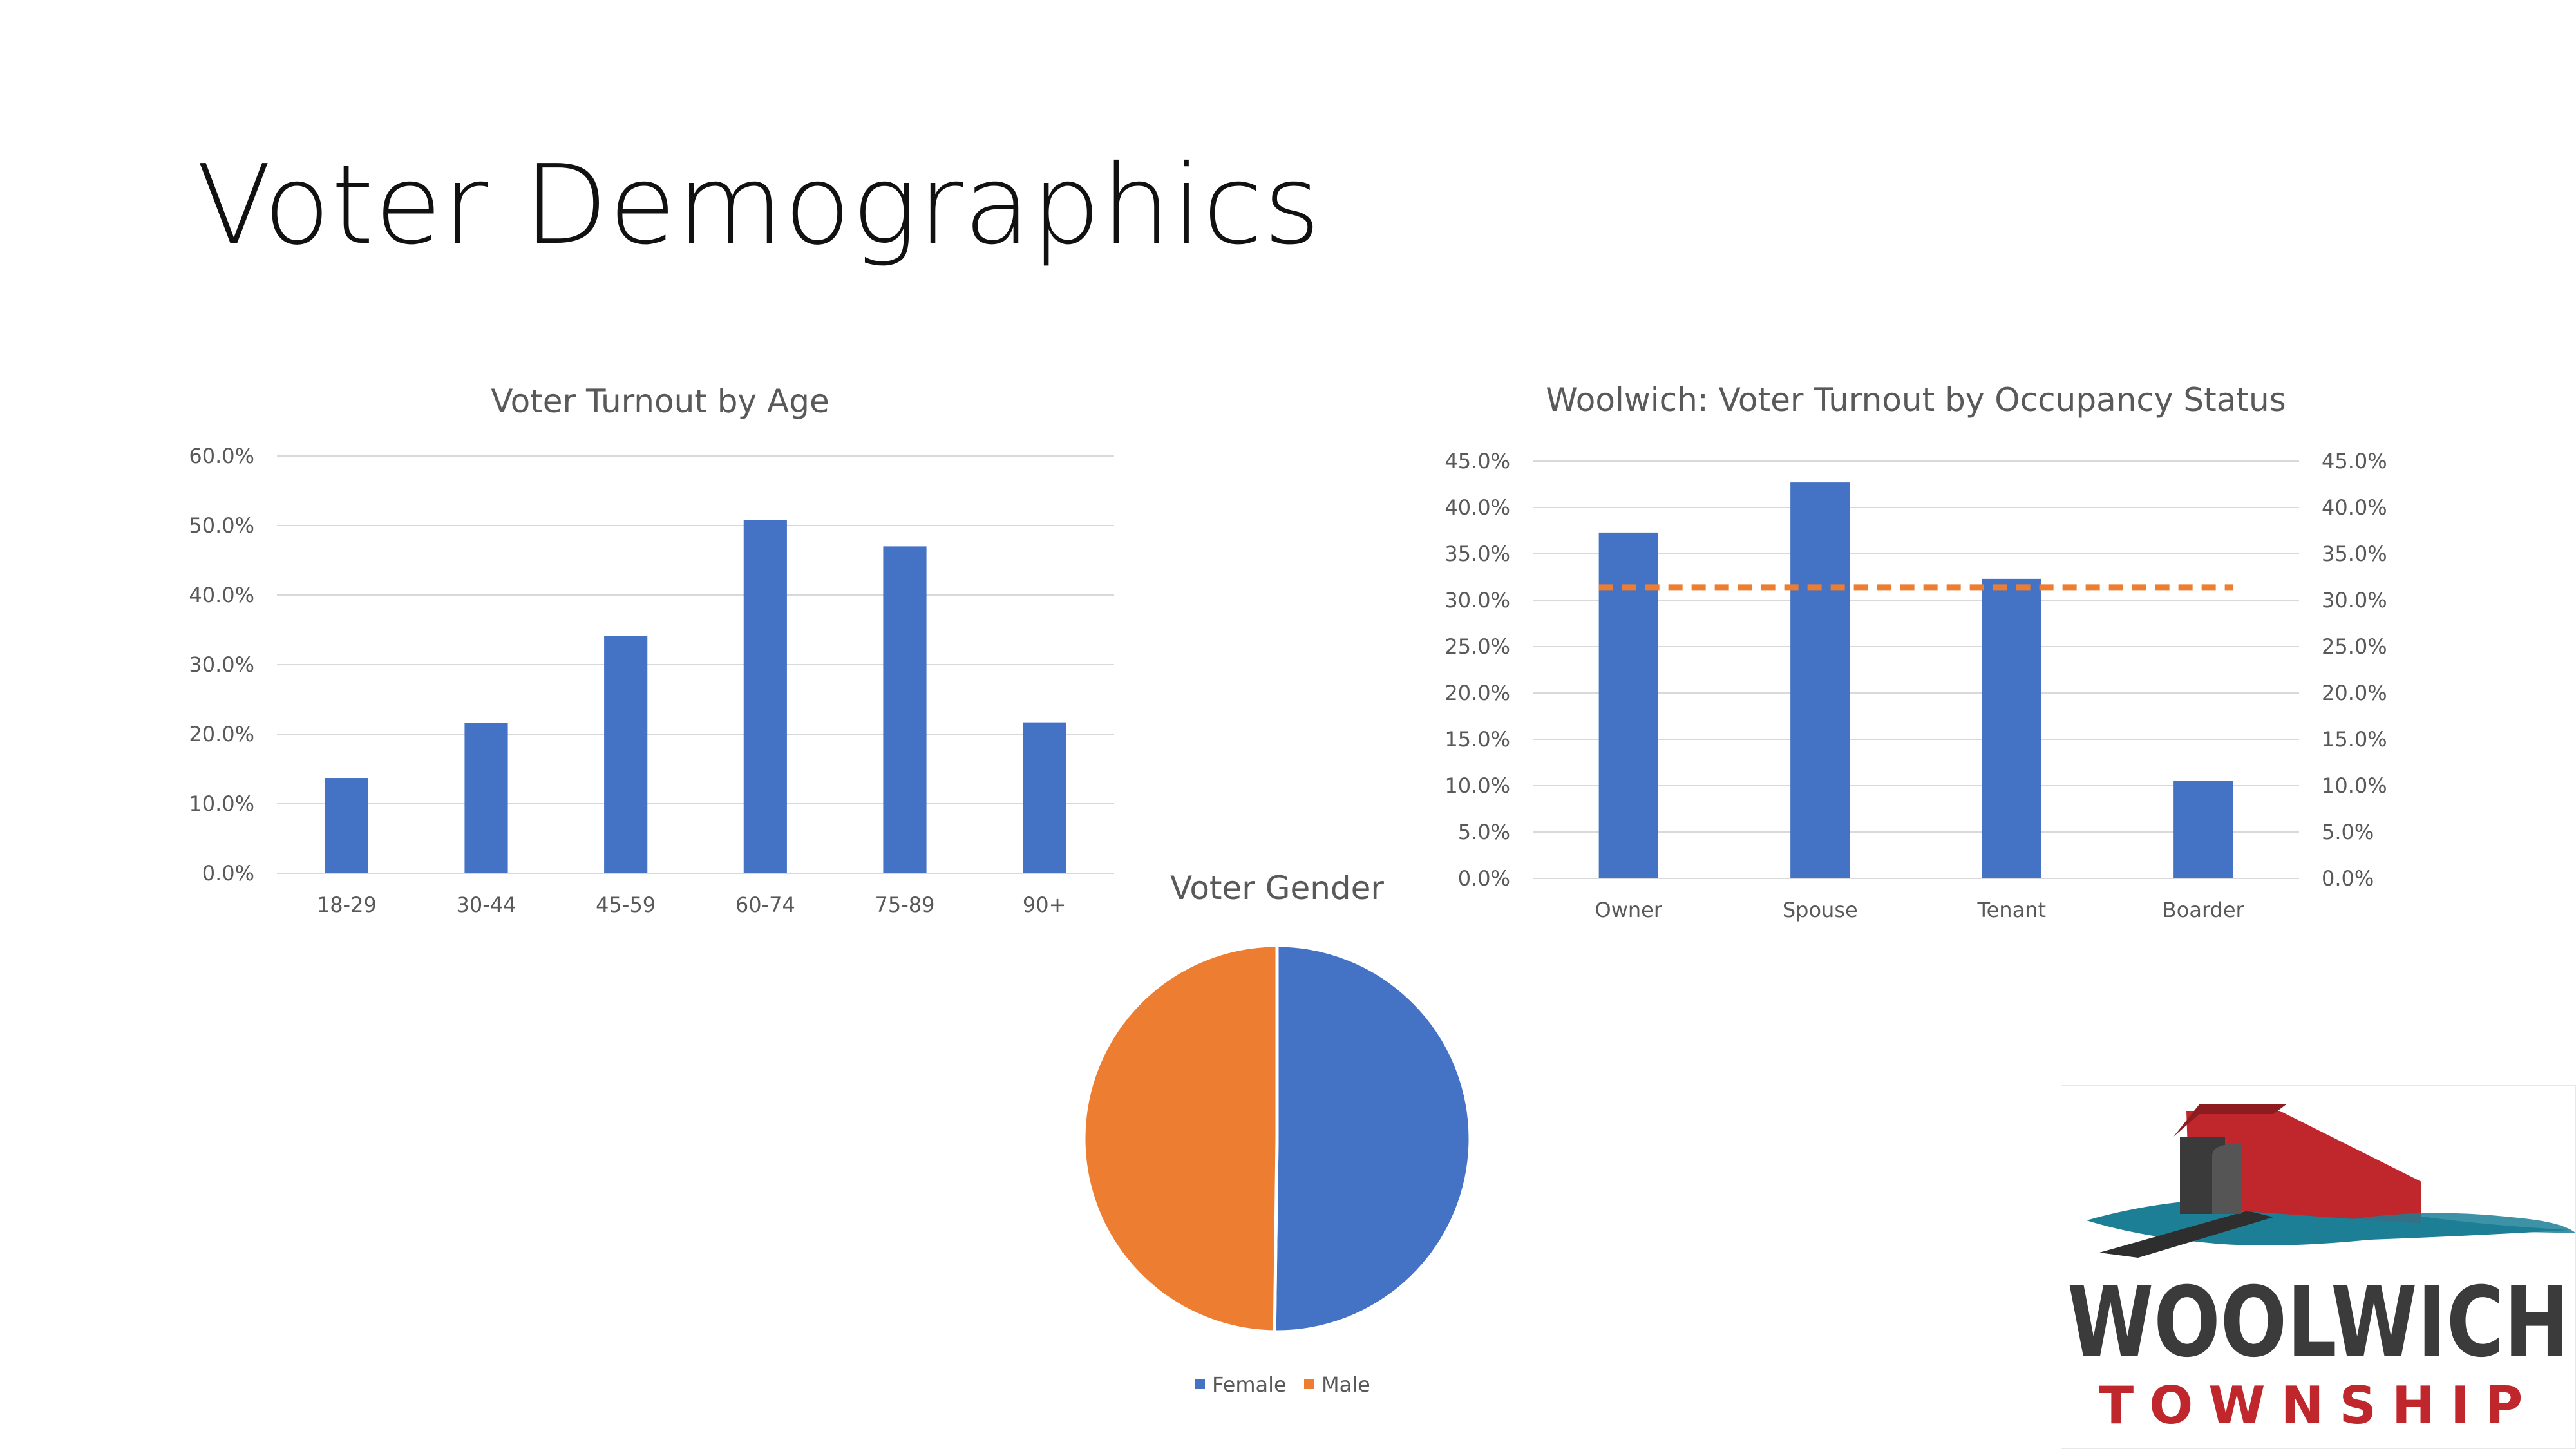 This screenshot has height=1449, width=2576. I want to click on gender-chart-title: Voter Gender, so click(1277, 888).